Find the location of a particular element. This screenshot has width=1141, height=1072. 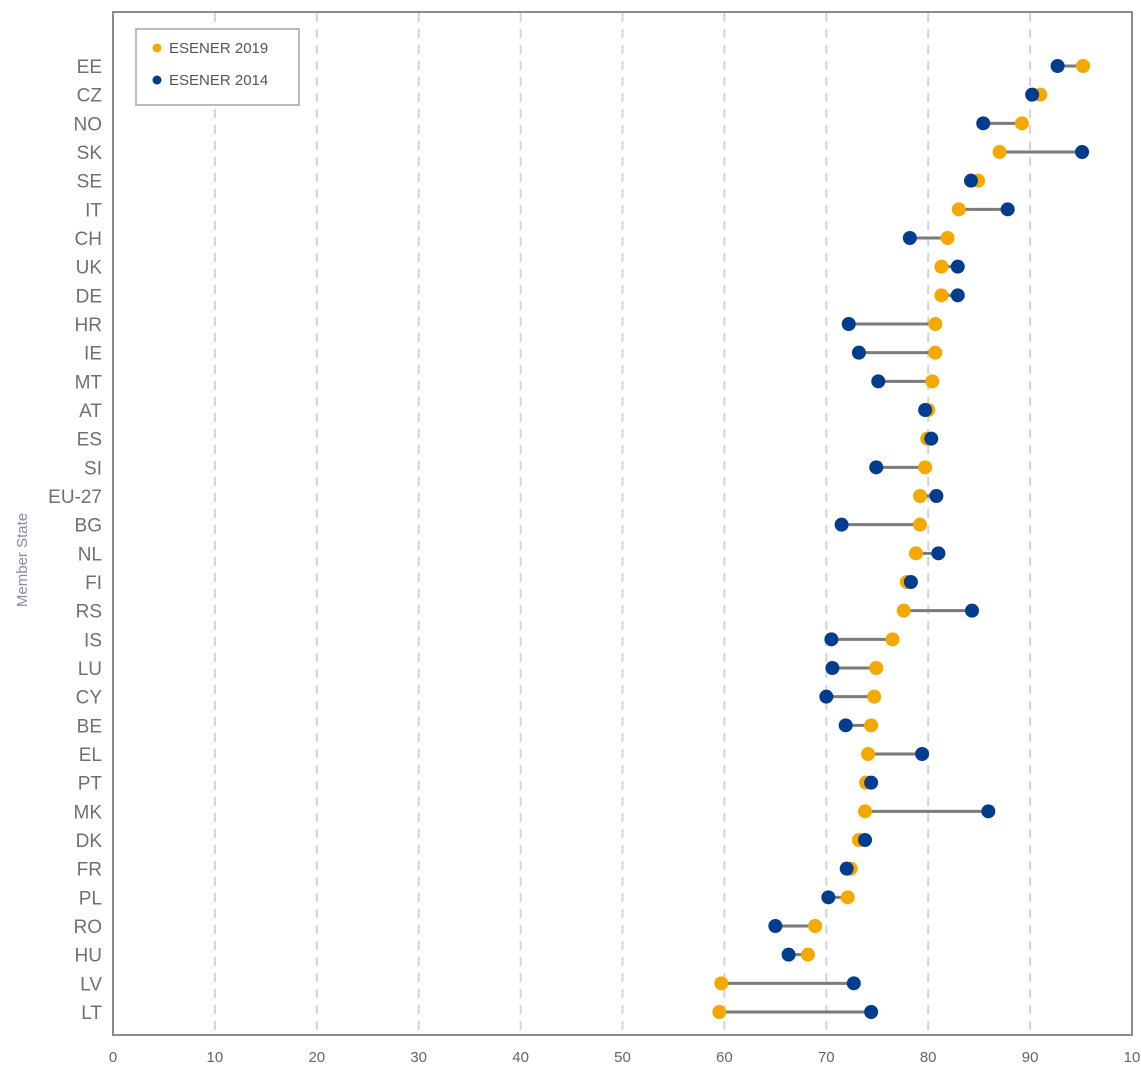

x-tick-label: 10 is located at coordinates (1132, 1057).